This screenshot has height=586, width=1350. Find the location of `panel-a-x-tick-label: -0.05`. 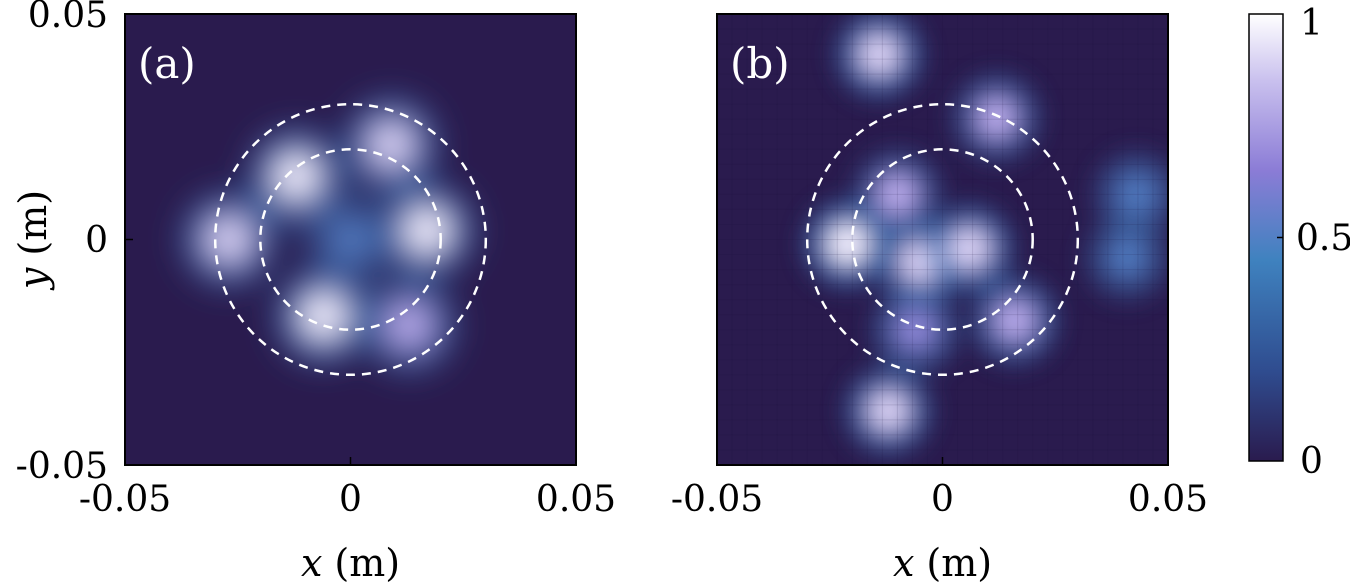

panel-a-x-tick-label: -0.05 is located at coordinates (125, 499).